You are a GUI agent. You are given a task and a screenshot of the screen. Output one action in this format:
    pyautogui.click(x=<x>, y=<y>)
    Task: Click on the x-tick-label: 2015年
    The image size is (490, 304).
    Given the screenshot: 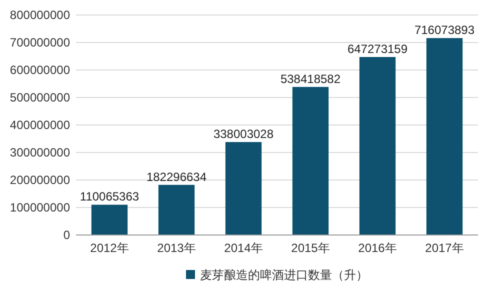 What is the action you would take?
    pyautogui.click(x=310, y=248)
    